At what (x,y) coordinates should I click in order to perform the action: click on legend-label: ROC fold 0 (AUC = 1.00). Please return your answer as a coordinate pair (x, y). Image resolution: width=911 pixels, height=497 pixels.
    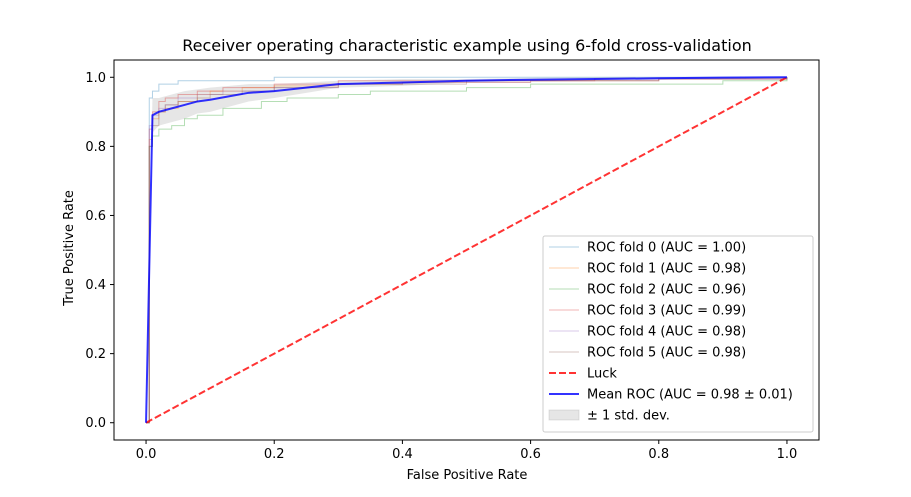
    Looking at the image, I should click on (666, 248).